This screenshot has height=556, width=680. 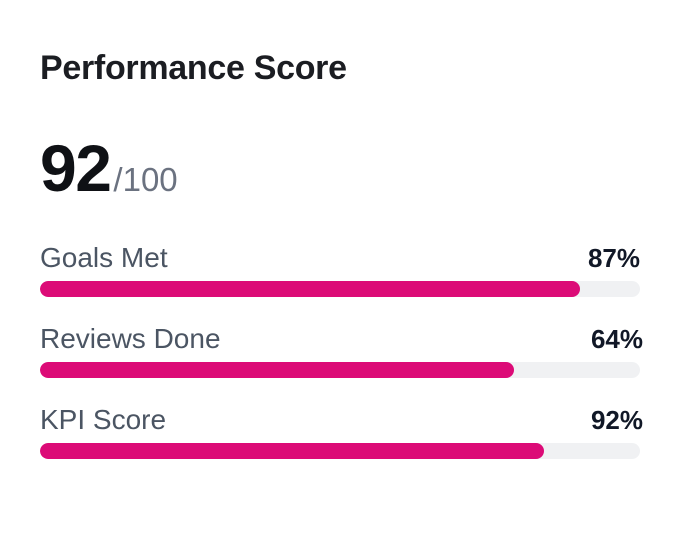 What do you see at coordinates (76, 168) in the screenshot?
I see `score-value: 92` at bounding box center [76, 168].